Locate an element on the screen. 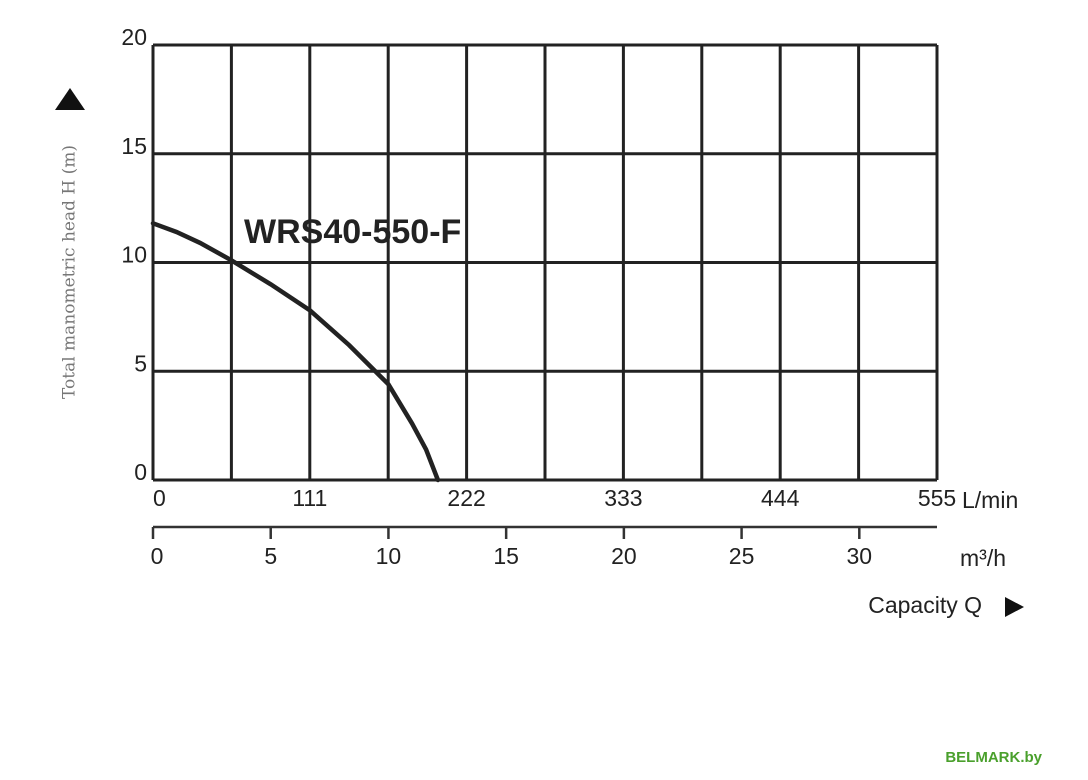 The height and width of the screenshot is (780, 1088). x2-tick-label: 111 is located at coordinates (309, 498).